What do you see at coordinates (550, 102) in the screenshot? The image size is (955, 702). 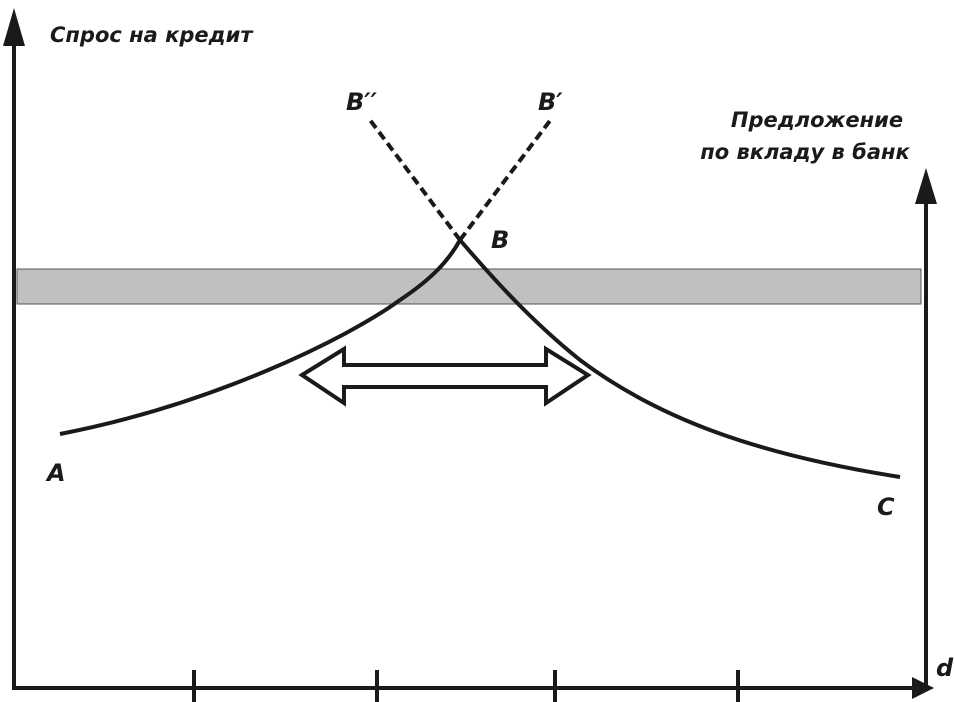 I see `point-b-prime-label: B′` at bounding box center [550, 102].